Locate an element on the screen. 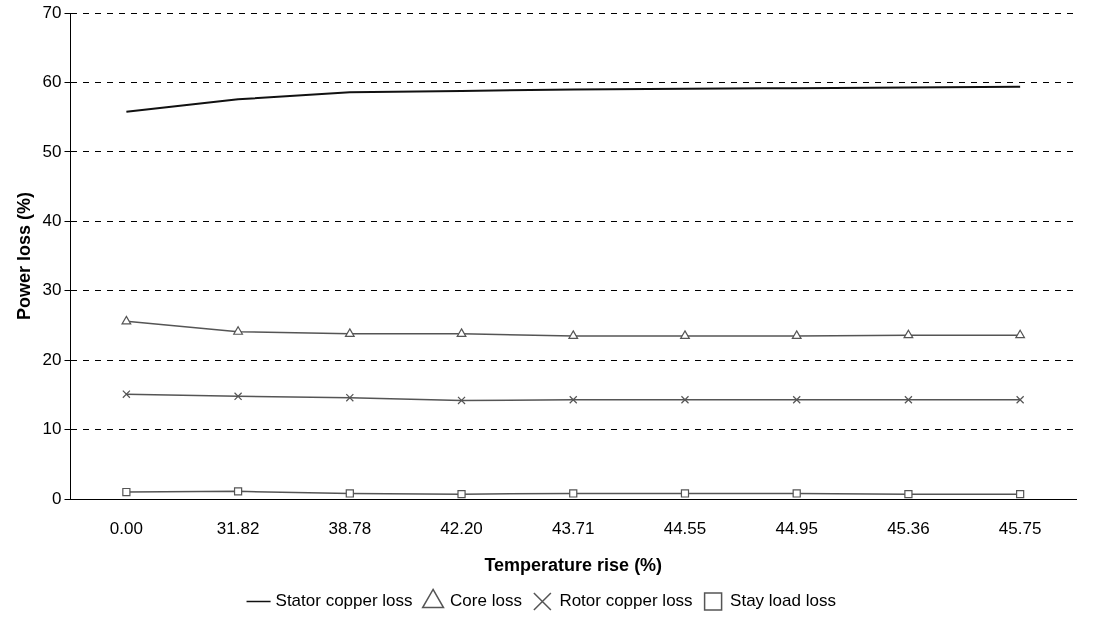  legend-label: Stay load loss is located at coordinates (783, 601).